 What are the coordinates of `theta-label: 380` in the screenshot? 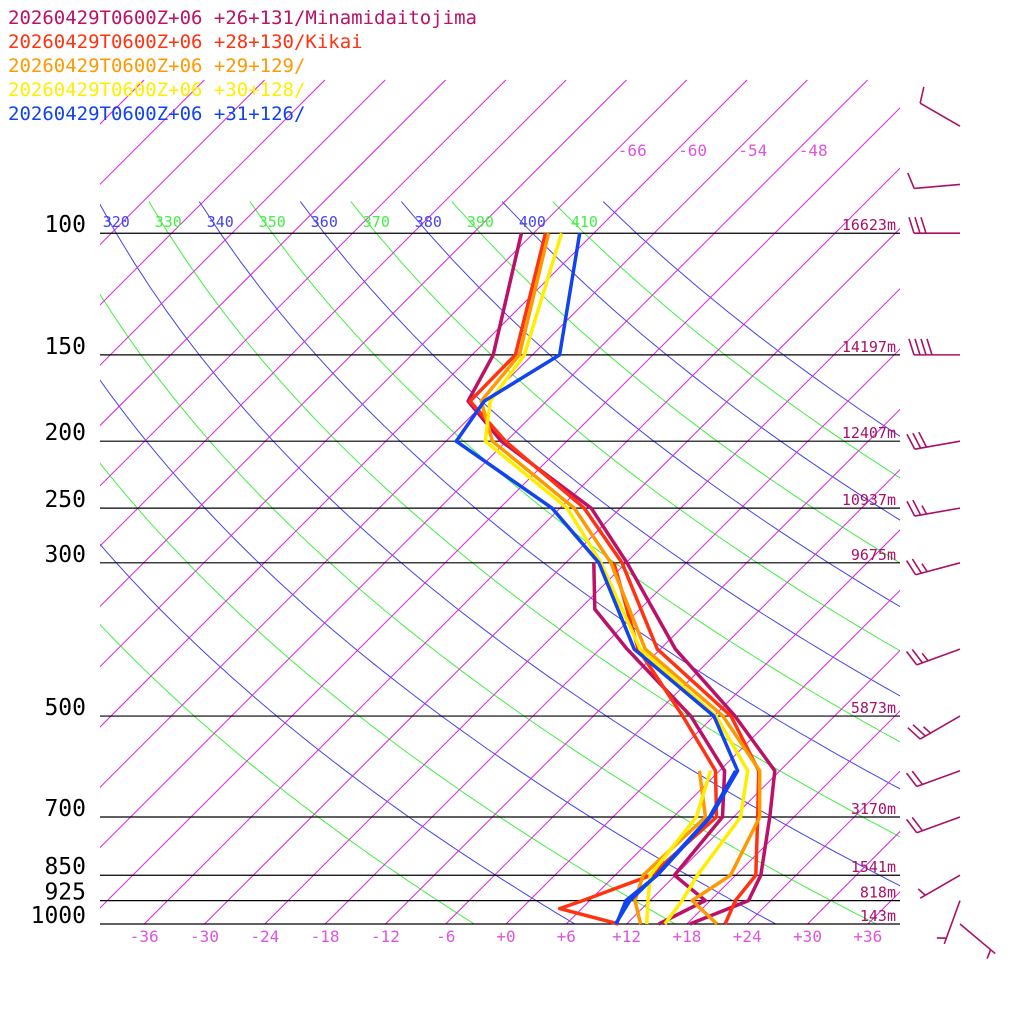 It's located at (428, 222).